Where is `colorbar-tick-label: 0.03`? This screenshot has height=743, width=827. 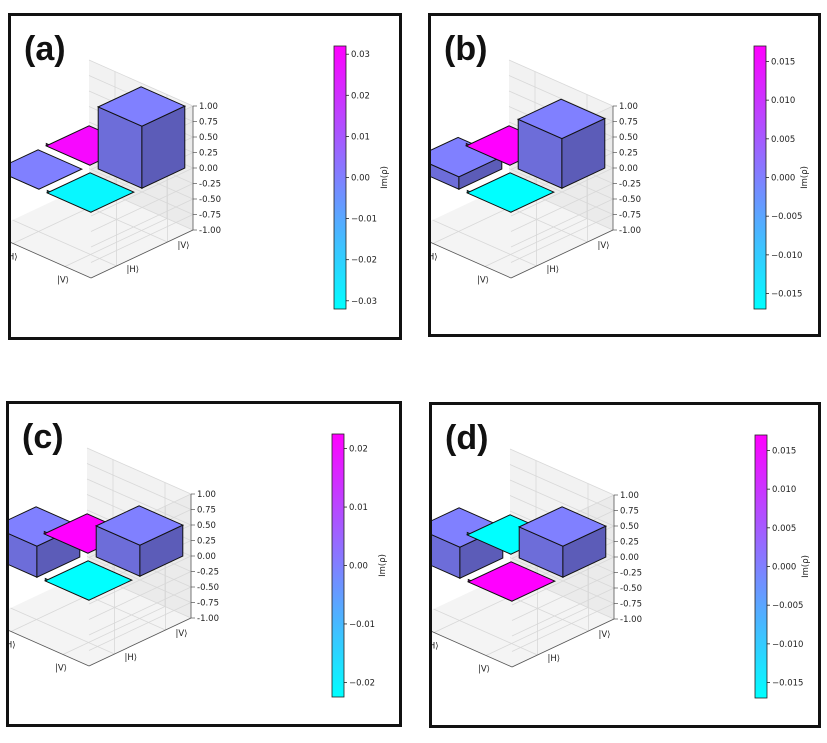
colorbar-tick-label: 0.03 is located at coordinates (360, 55).